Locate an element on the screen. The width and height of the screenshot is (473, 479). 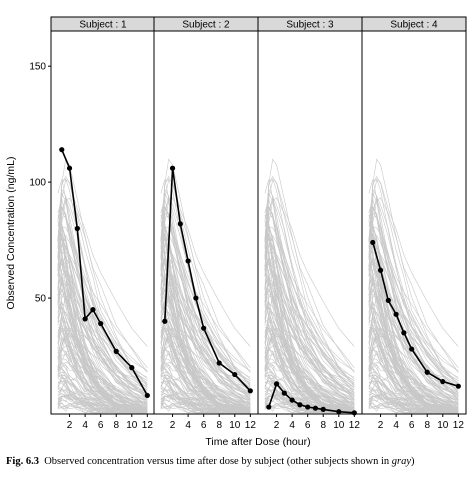
background-subjects-series is located at coordinates (413, 286).